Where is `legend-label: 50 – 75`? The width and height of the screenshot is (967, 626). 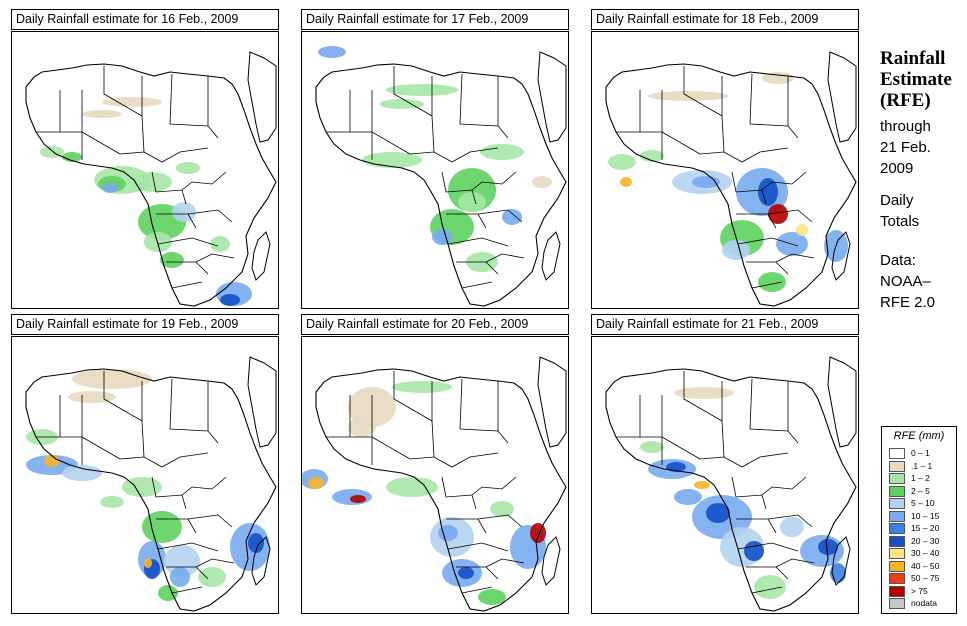
legend-label: 50 – 75 is located at coordinates (925, 578).